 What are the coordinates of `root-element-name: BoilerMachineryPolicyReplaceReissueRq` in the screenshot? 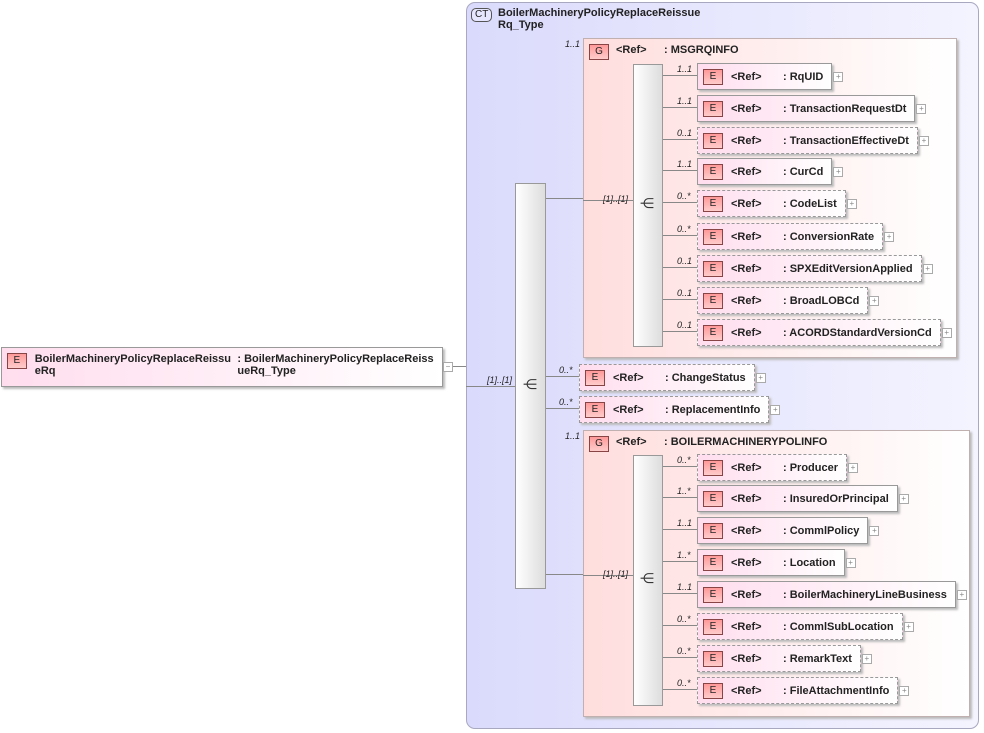 It's located at (132, 365).